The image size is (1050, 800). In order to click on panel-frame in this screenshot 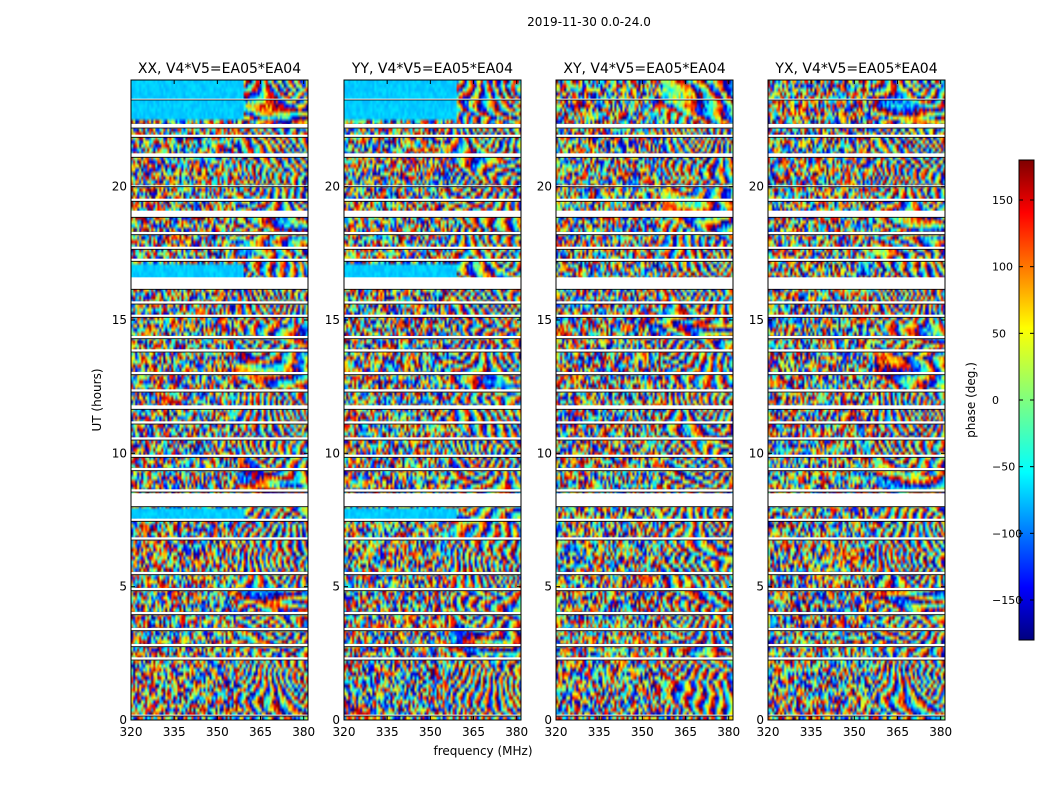, I will do `click(219, 400)`.